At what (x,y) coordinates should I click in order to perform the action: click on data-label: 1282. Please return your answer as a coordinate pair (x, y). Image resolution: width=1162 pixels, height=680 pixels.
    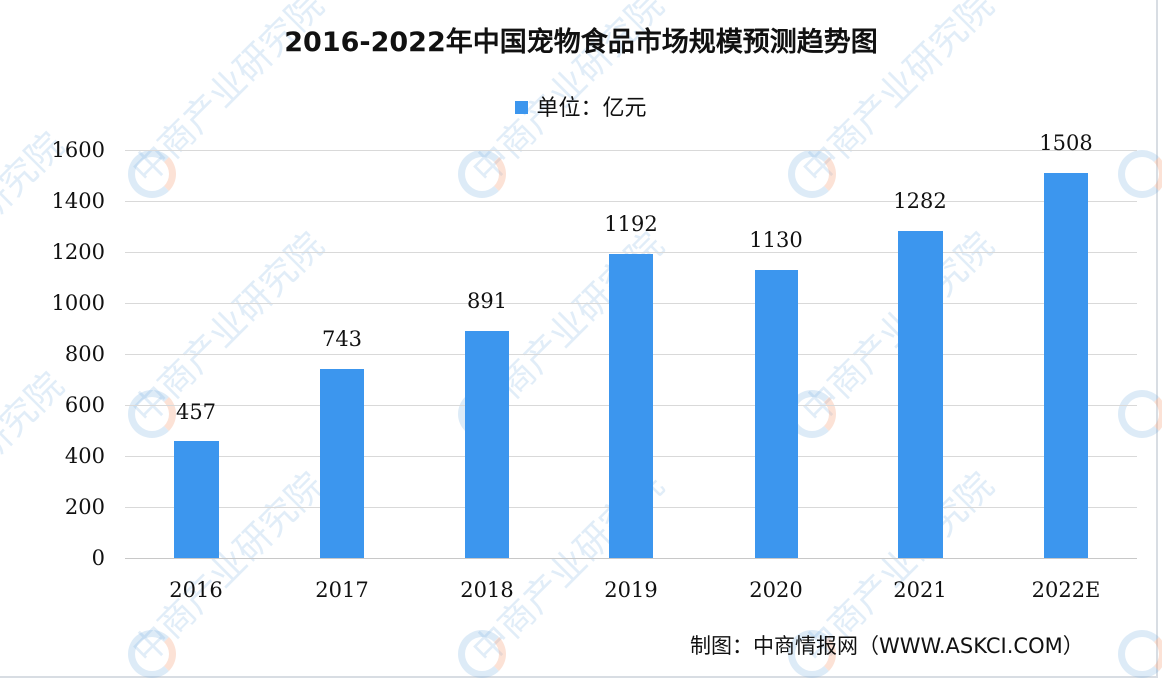
    Looking at the image, I should click on (920, 201).